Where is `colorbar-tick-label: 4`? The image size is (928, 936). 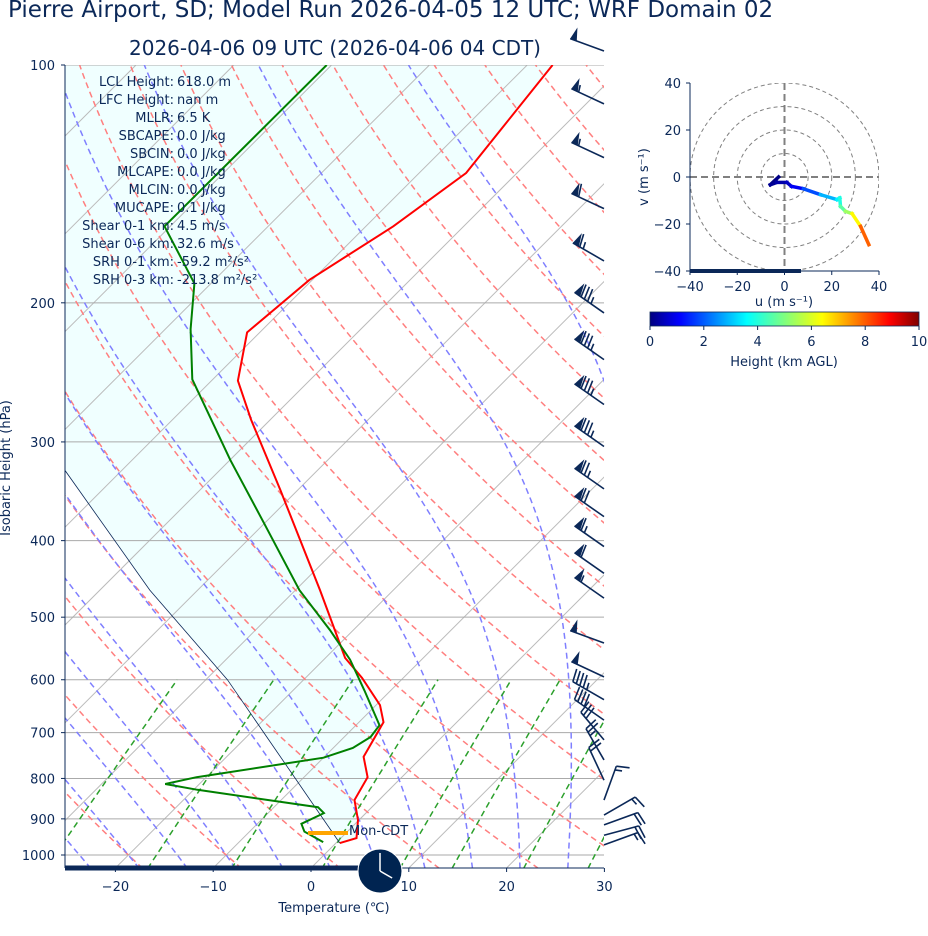 colorbar-tick-label: 4 is located at coordinates (757, 342).